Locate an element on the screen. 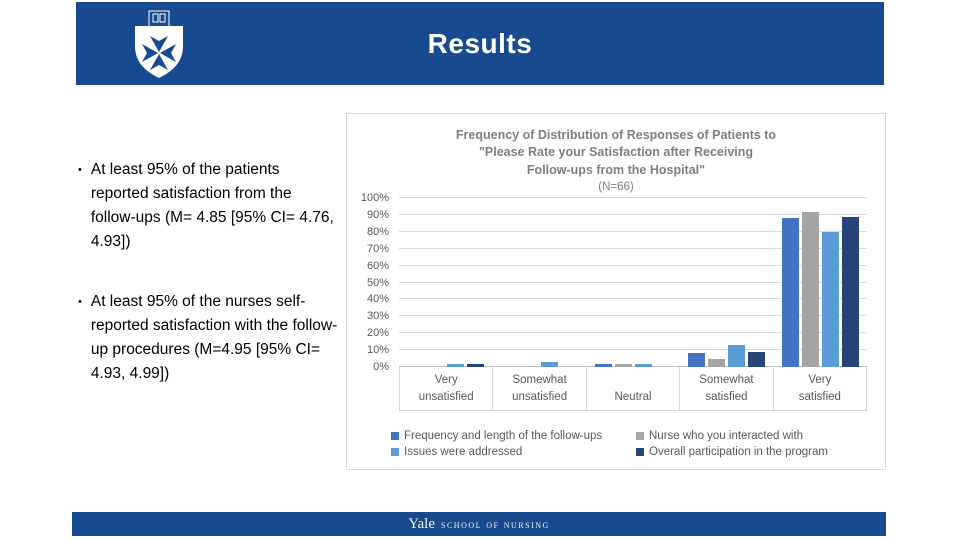 The height and width of the screenshot is (540, 960). y-tick-label: 0% is located at coordinates (381, 367).